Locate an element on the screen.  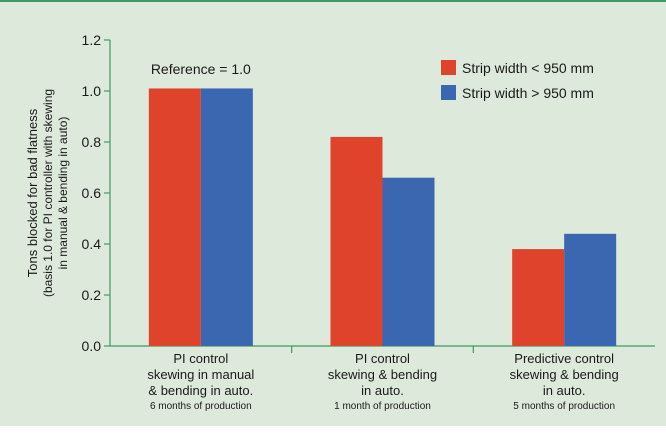
category-note: 1 month of production is located at coordinates (382, 406).